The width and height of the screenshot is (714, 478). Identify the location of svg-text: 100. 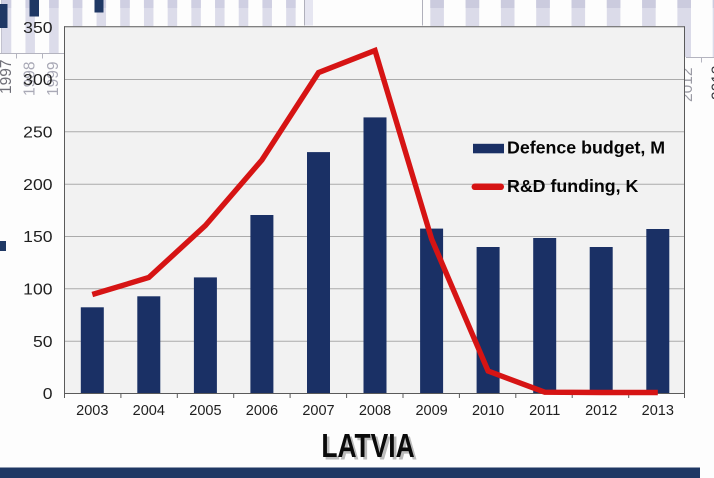
(37, 289).